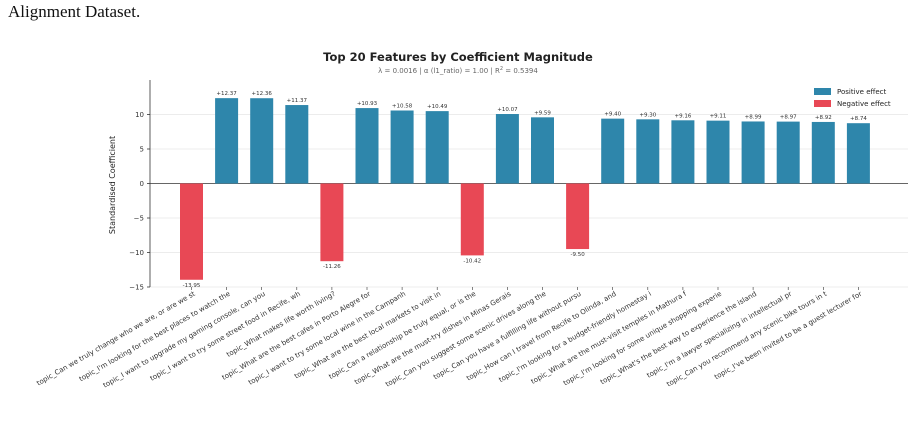 The image size is (914, 431). What do you see at coordinates (577, 255) in the screenshot?
I see `bar-value-label: -9.50` at bounding box center [577, 255].